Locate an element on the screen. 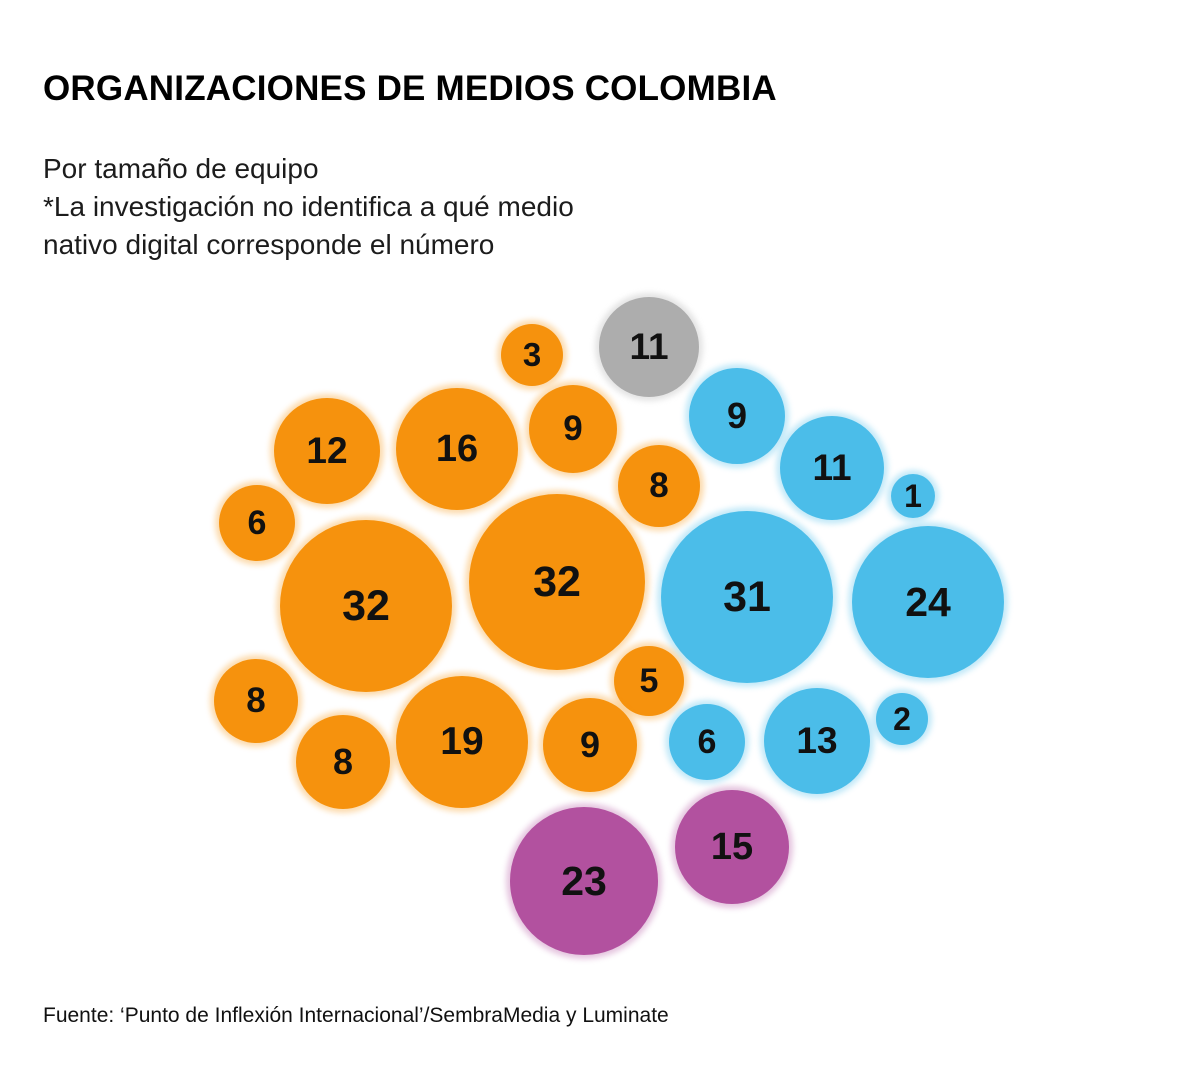 Image resolution: width=1200 pixels, height=1076 pixels. bubble-orange-19: 19 is located at coordinates (462, 742).